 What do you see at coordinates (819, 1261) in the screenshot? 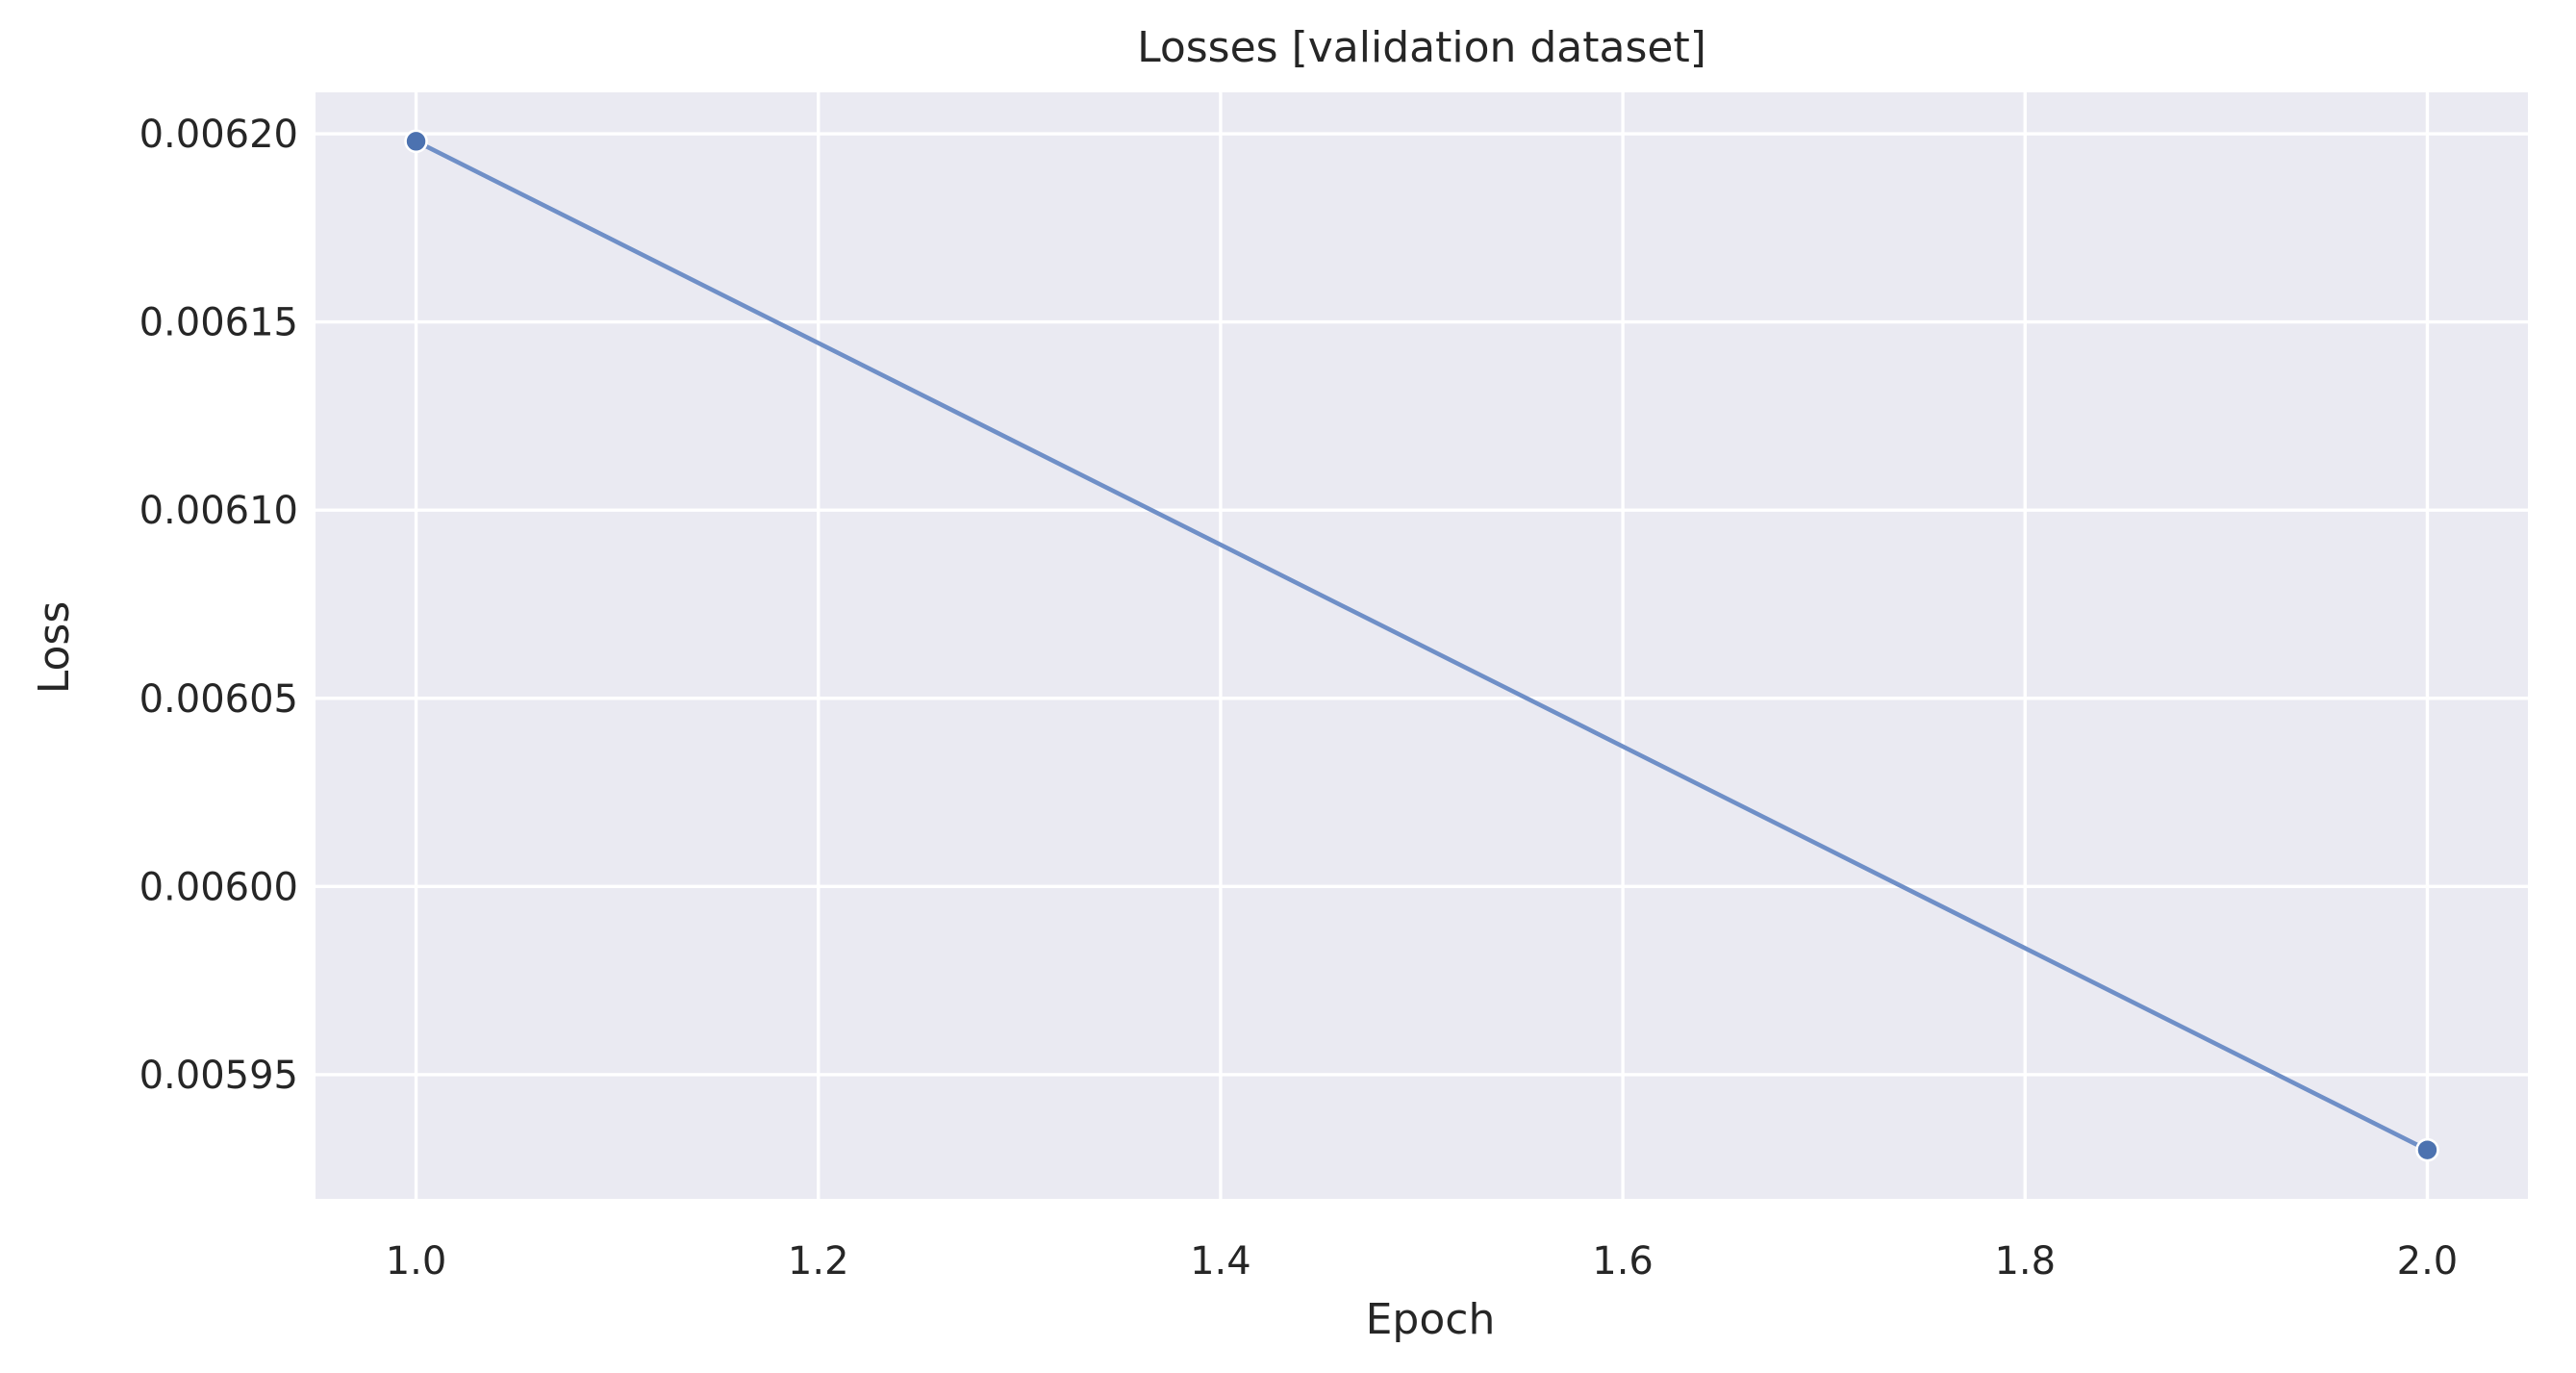
I see `x-tick-label: 1.2` at bounding box center [819, 1261].